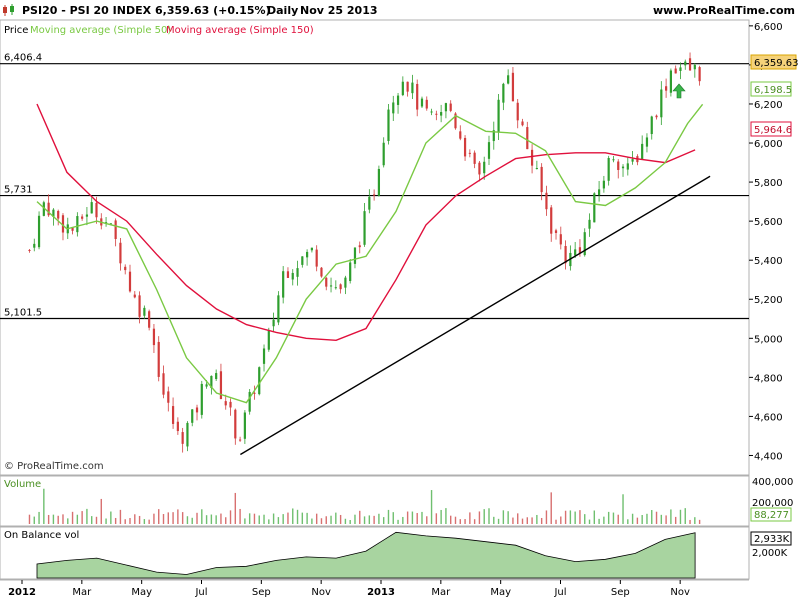 This screenshot has width=800, height=604. What do you see at coordinates (768, 339) in the screenshot?
I see `price-tick-label: 5,000` at bounding box center [768, 339].